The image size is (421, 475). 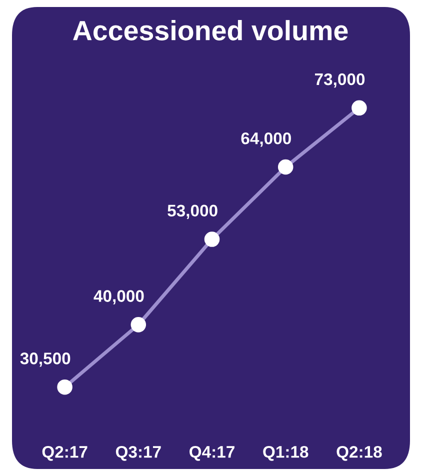 I want to click on x-tick-label: Q3:17, so click(x=138, y=453).